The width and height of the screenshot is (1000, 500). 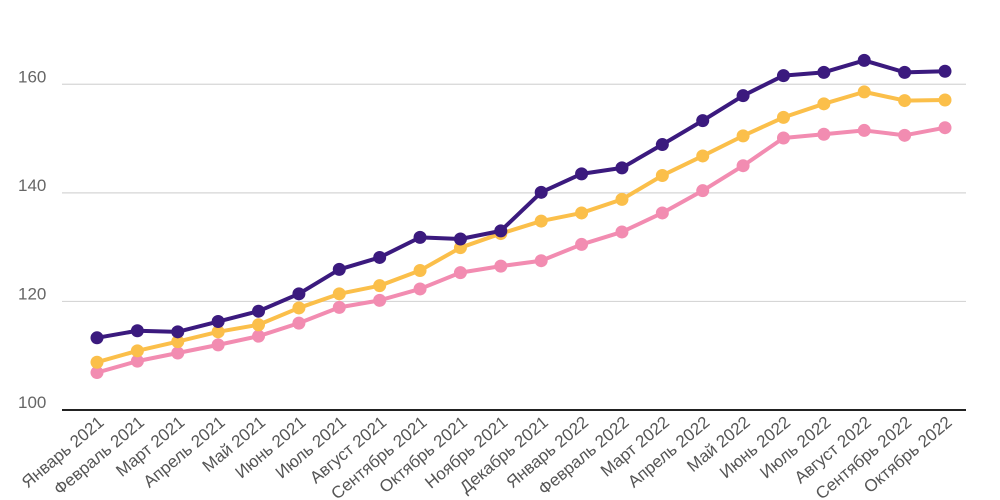 I want to click on y-tick-label: 140, so click(x=32, y=185).